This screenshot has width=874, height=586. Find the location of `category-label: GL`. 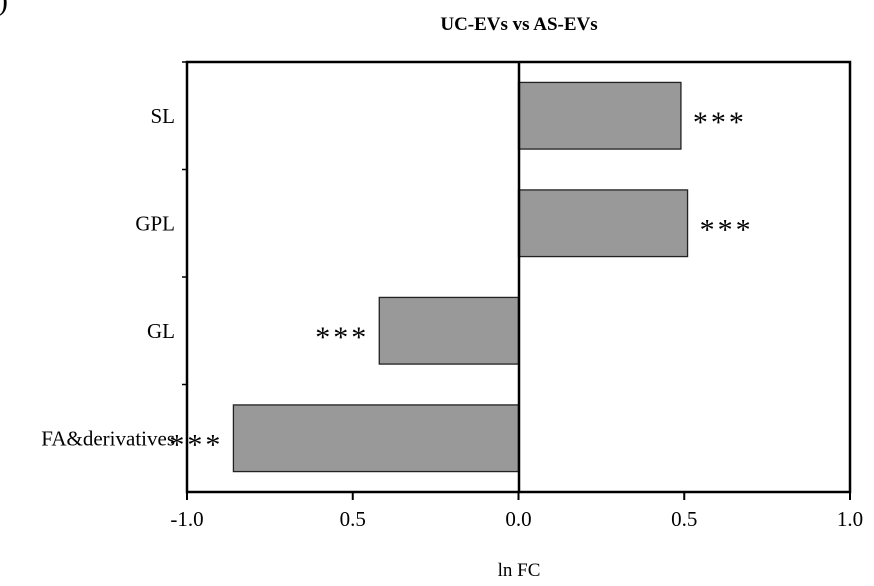

category-label: GL is located at coordinates (161, 331).